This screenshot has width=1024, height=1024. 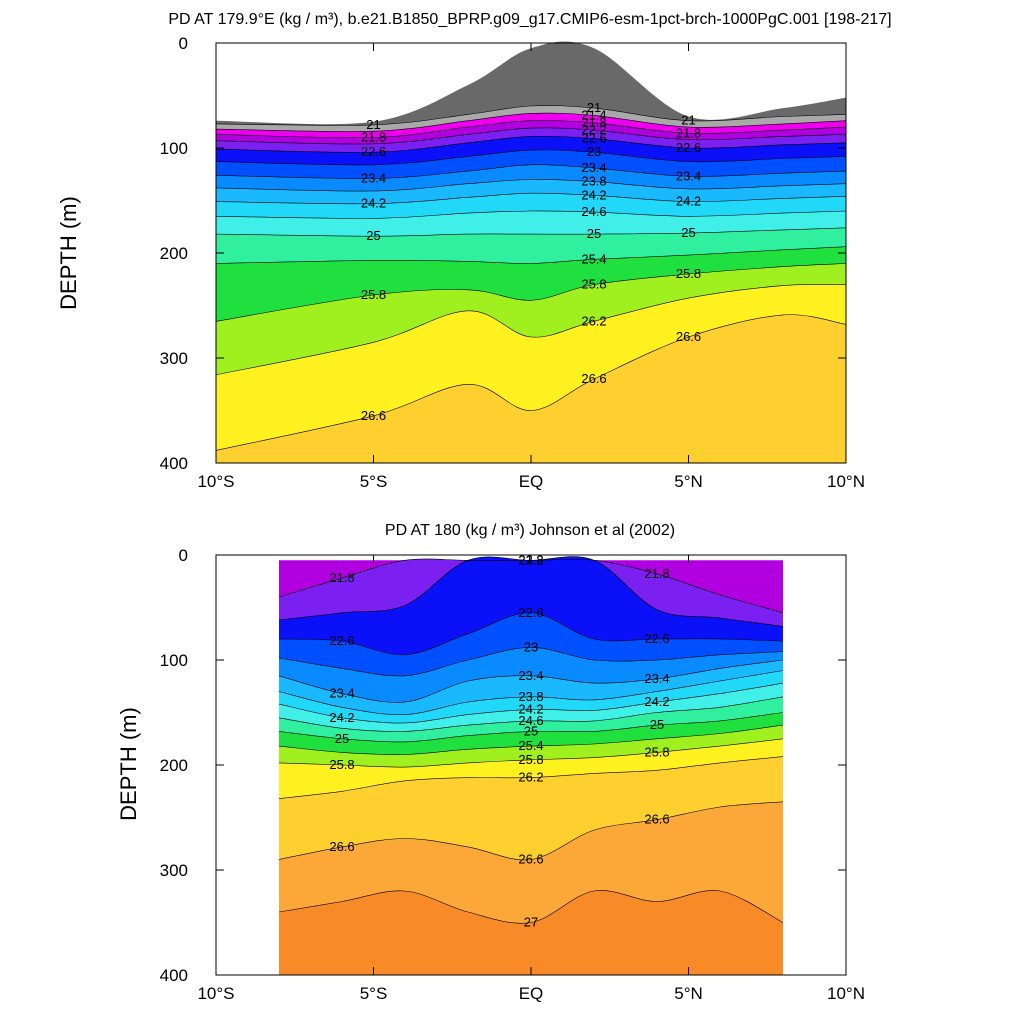 What do you see at coordinates (531, 292) in the screenshot?
I see `contour-line-25.8` at bounding box center [531, 292].